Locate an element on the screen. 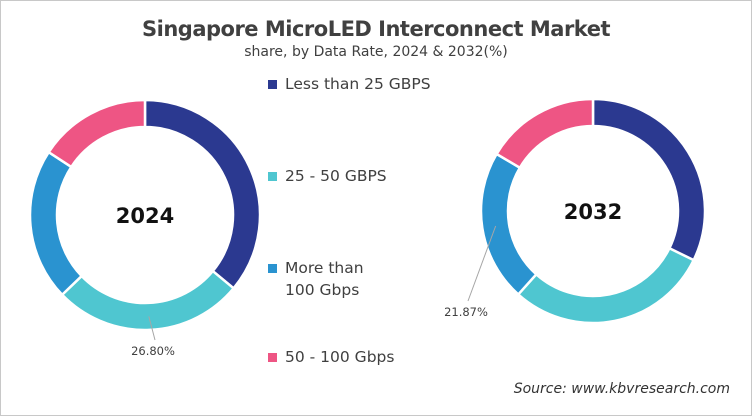  legend-item-less-than-25: Less than 25 GBPS is located at coordinates (349, 84).